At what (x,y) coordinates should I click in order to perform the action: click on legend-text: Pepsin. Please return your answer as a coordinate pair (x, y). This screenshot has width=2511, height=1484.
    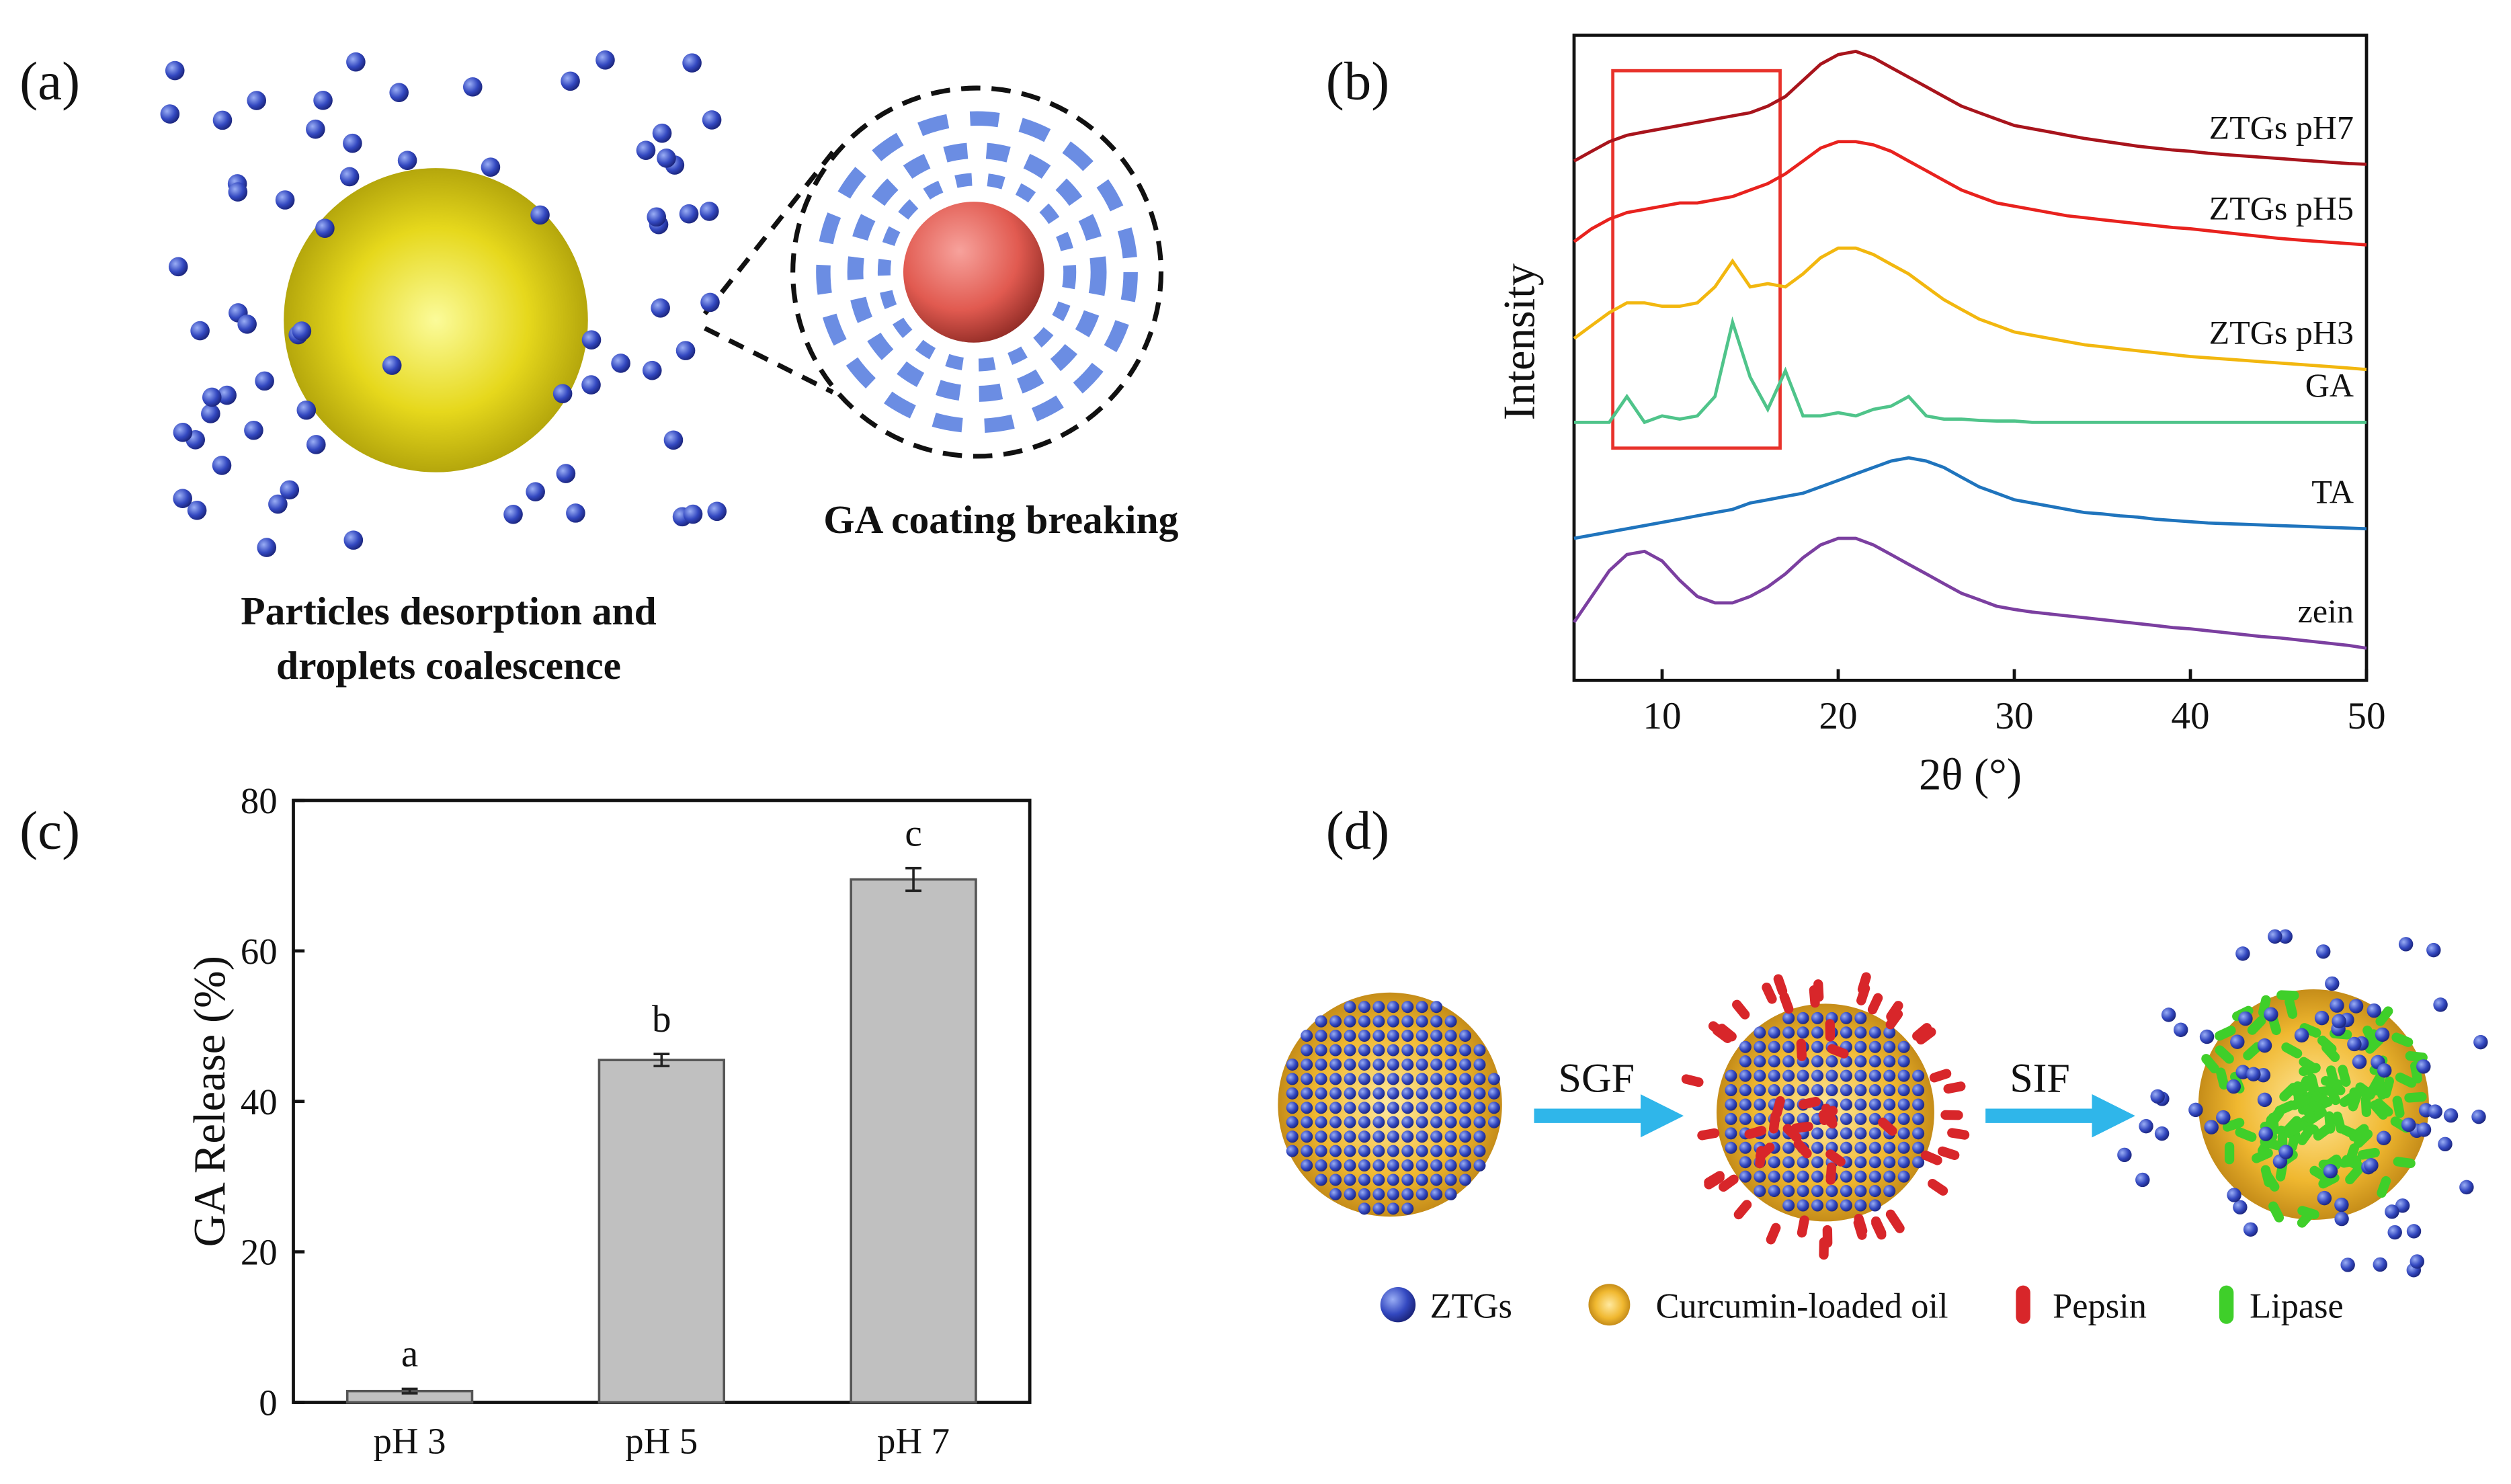
    Looking at the image, I should click on (2100, 1305).